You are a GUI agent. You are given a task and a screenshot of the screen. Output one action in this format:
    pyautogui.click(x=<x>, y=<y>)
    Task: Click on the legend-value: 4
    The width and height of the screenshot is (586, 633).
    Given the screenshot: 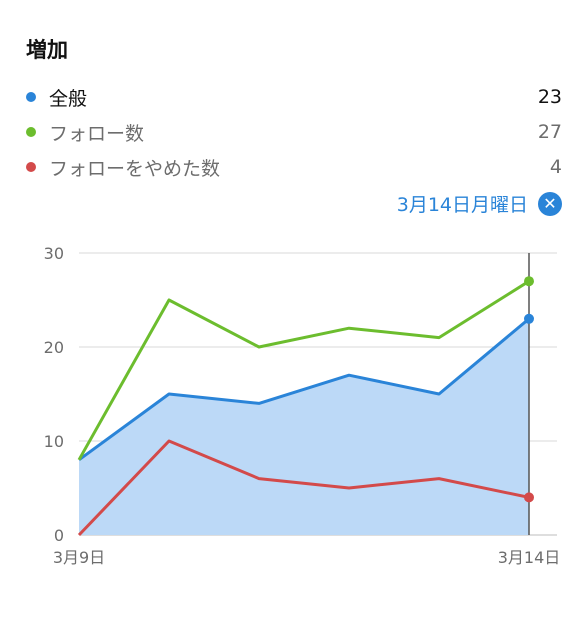 What is the action you would take?
    pyautogui.click(x=555, y=167)
    